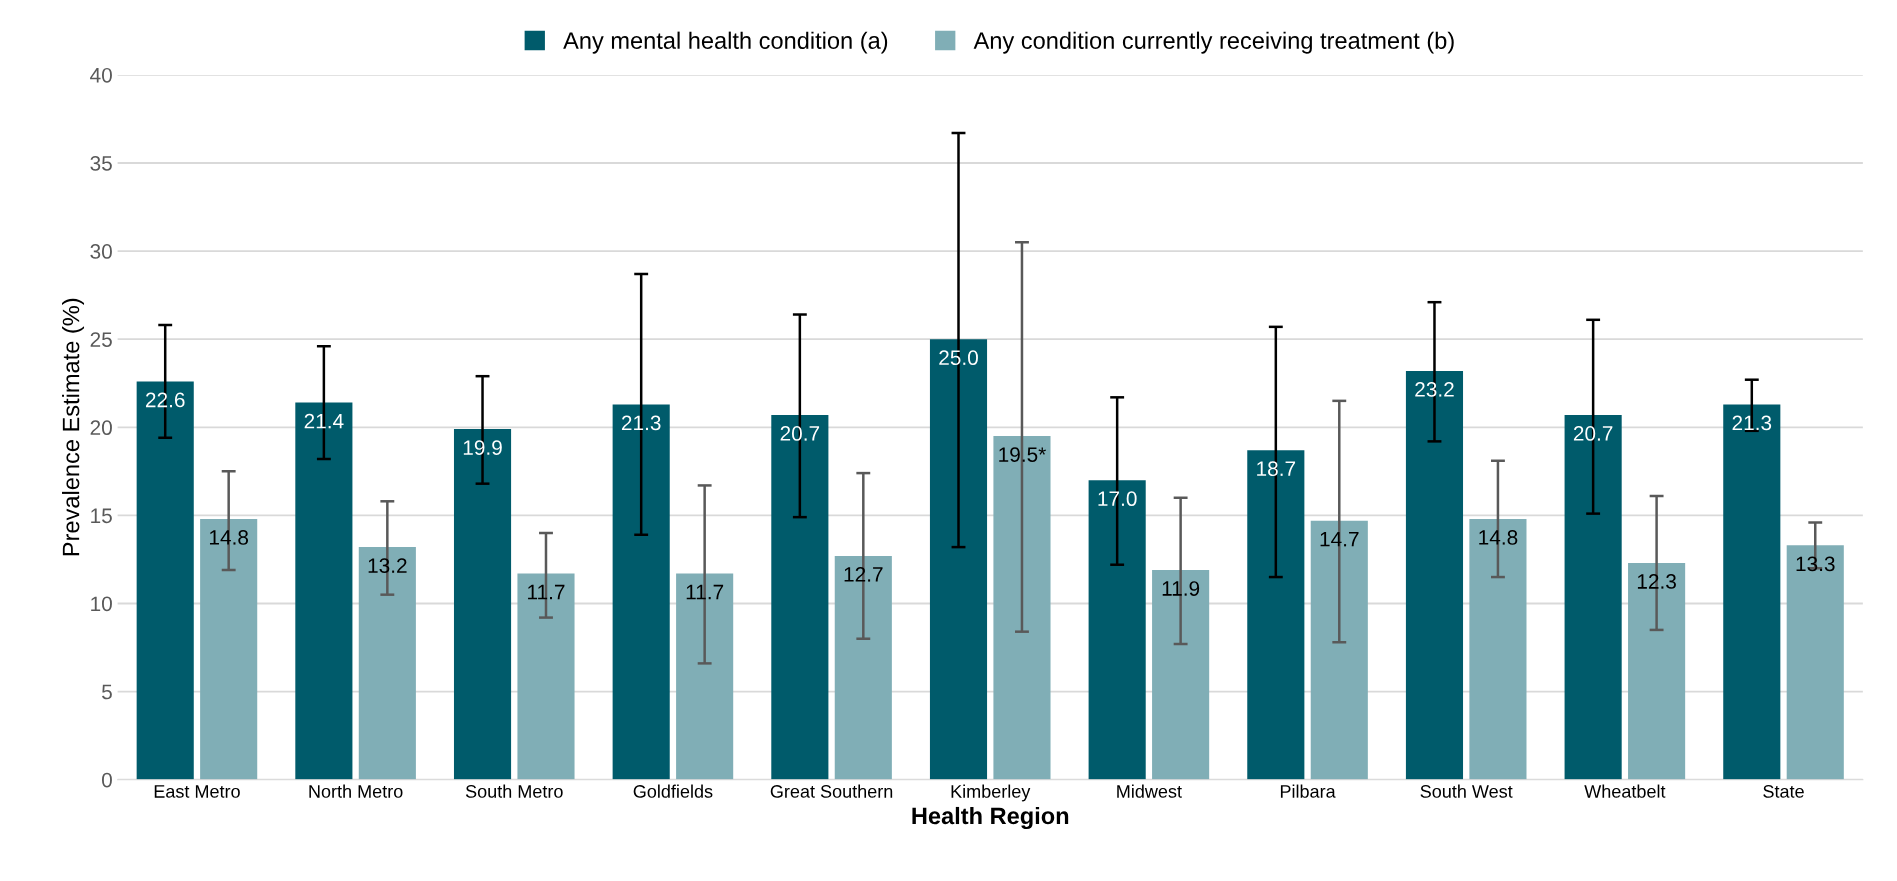 This screenshot has width=1897, height=881. I want to click on data-label: 17.0, so click(1117, 499).